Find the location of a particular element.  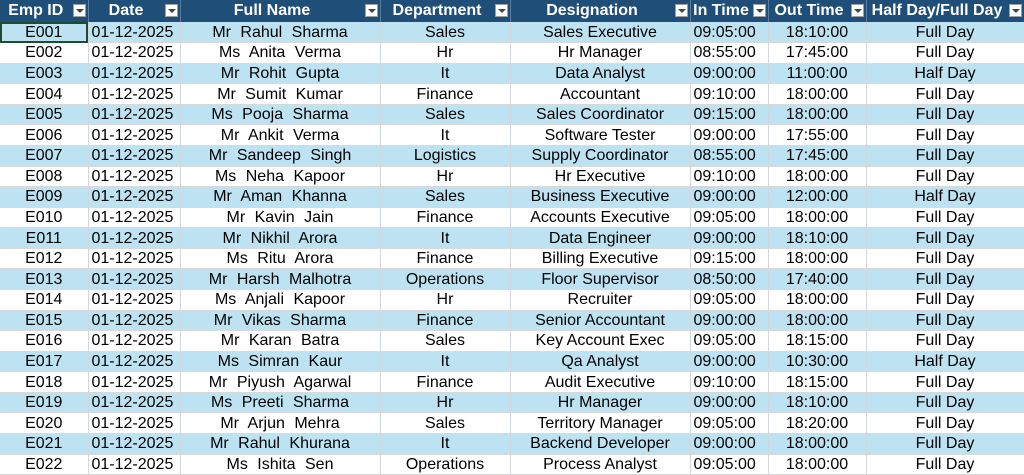

cell: 12:00:00 is located at coordinates (817, 197).